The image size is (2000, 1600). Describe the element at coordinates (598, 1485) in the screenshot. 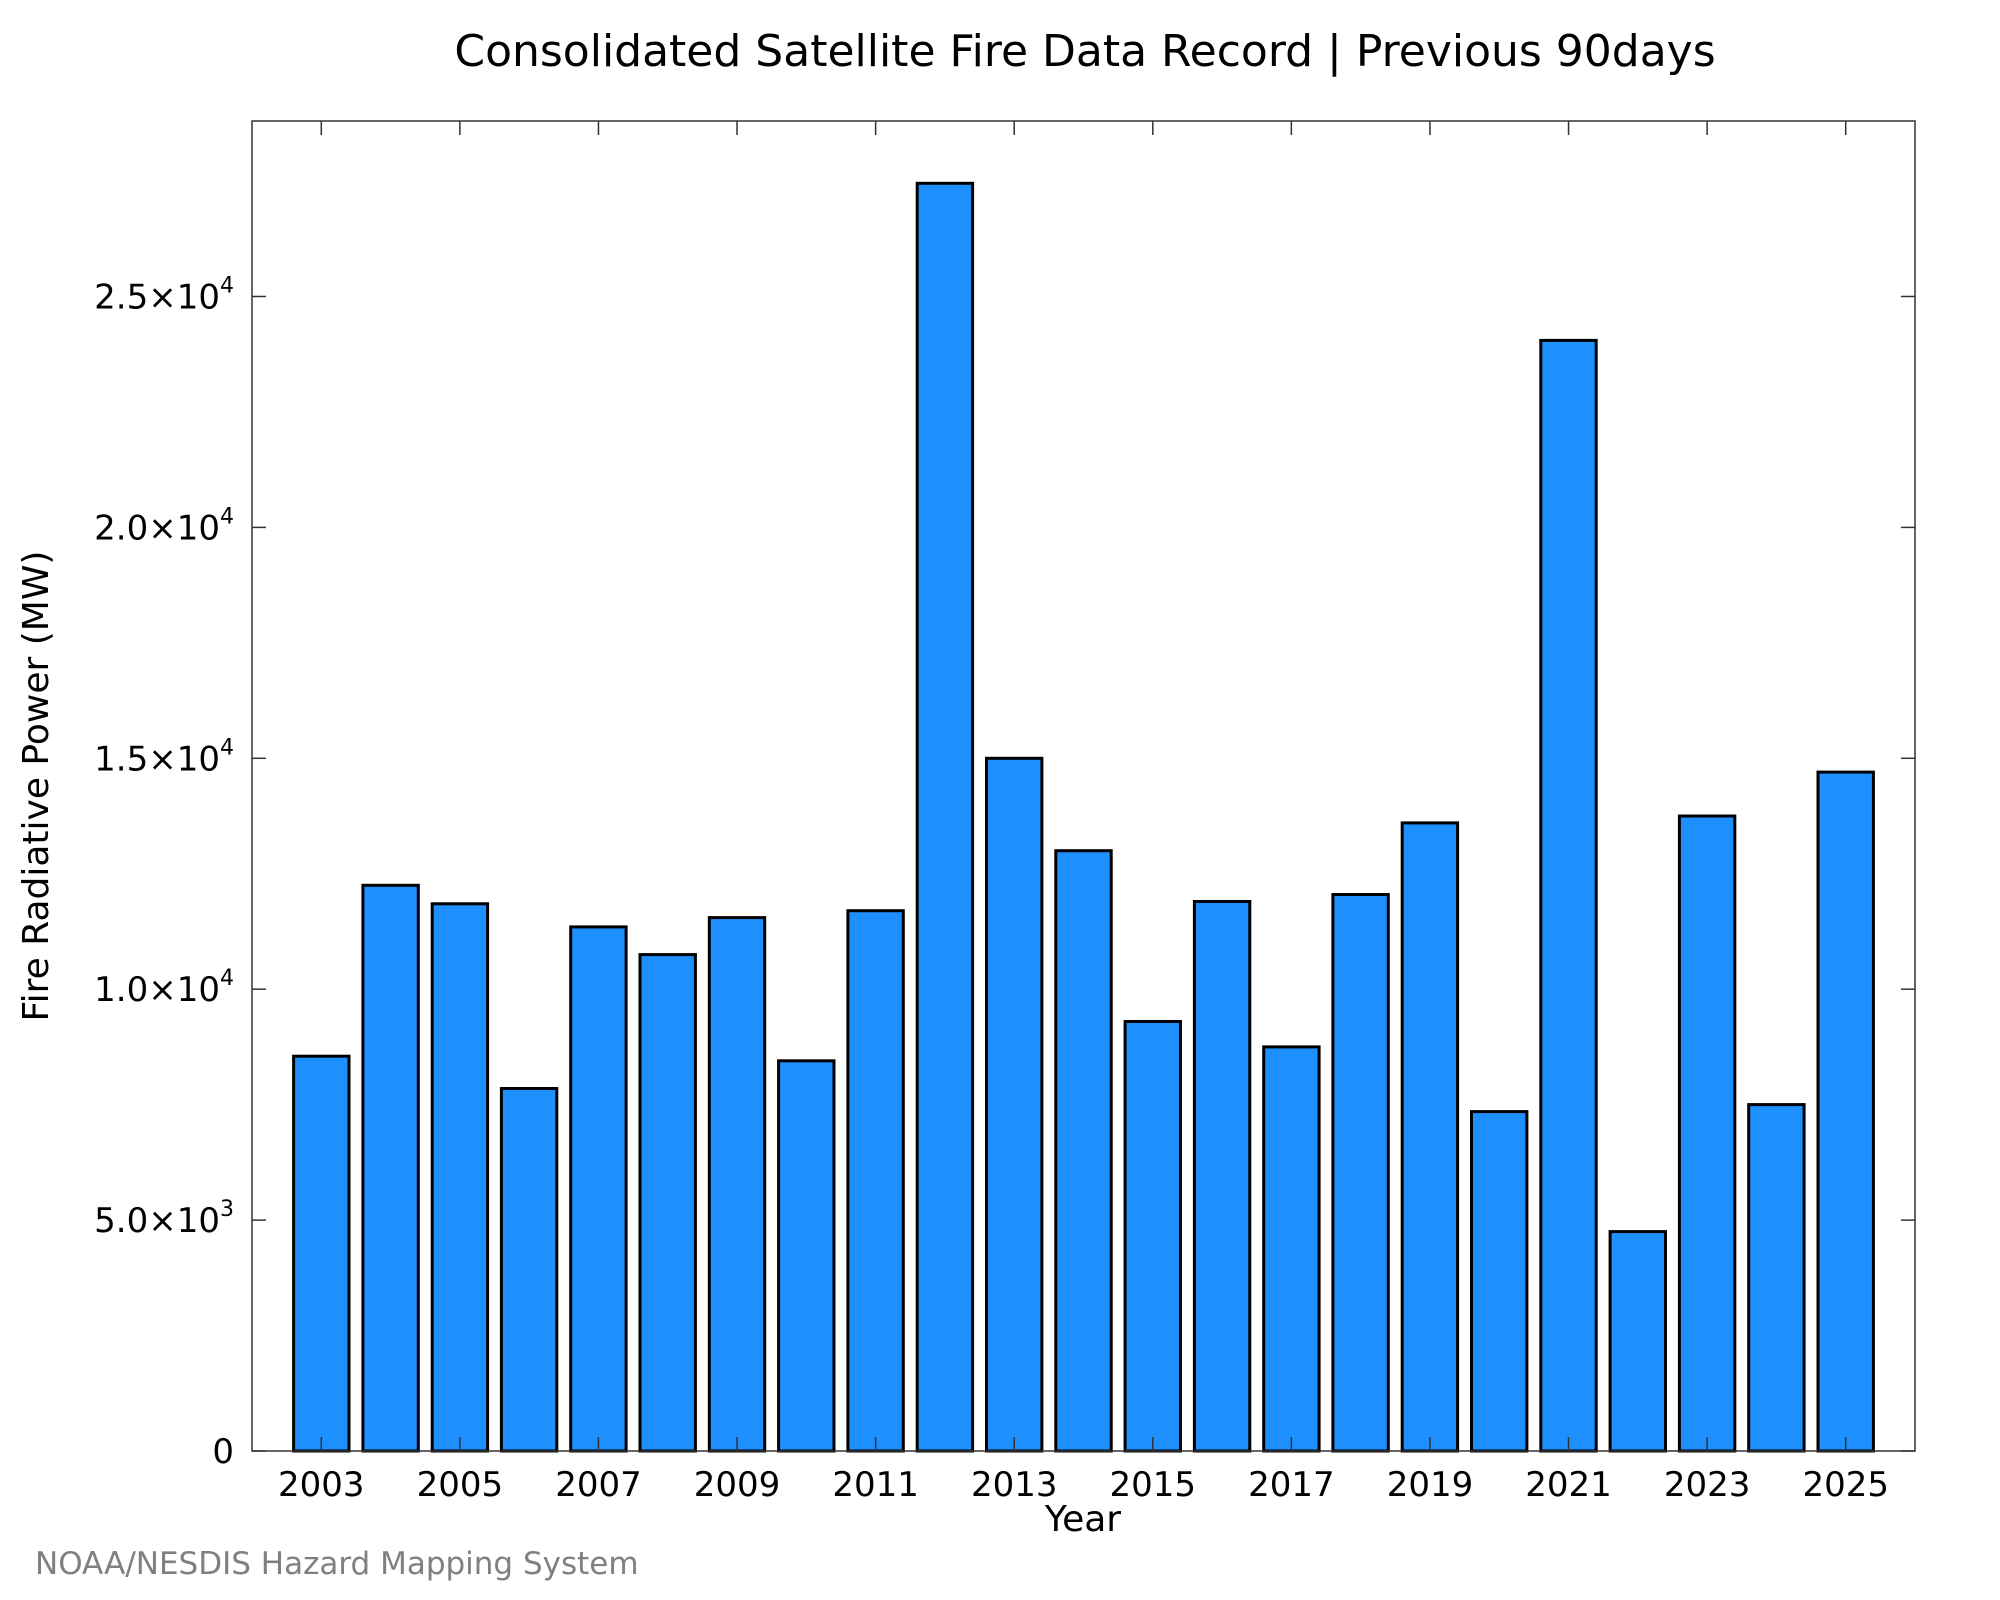

I see `x-tick-label-2007: 2007` at that location.